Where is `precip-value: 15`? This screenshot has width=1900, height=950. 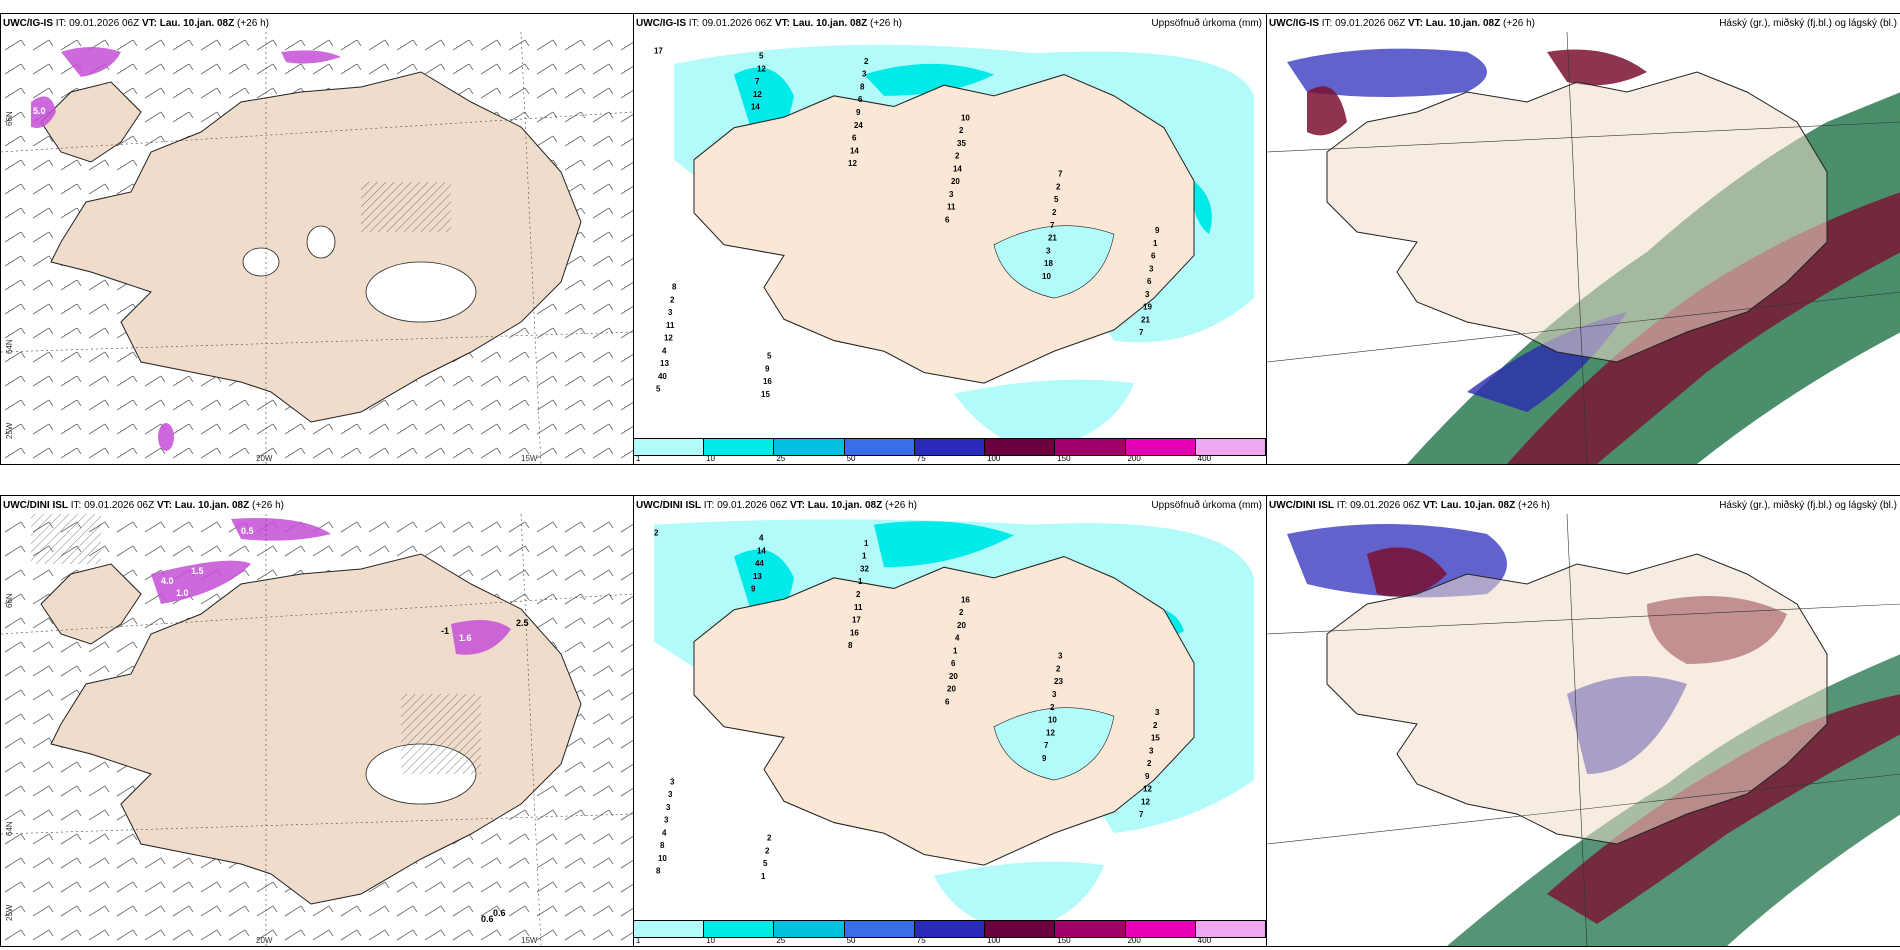
precip-value: 15 is located at coordinates (765, 394).